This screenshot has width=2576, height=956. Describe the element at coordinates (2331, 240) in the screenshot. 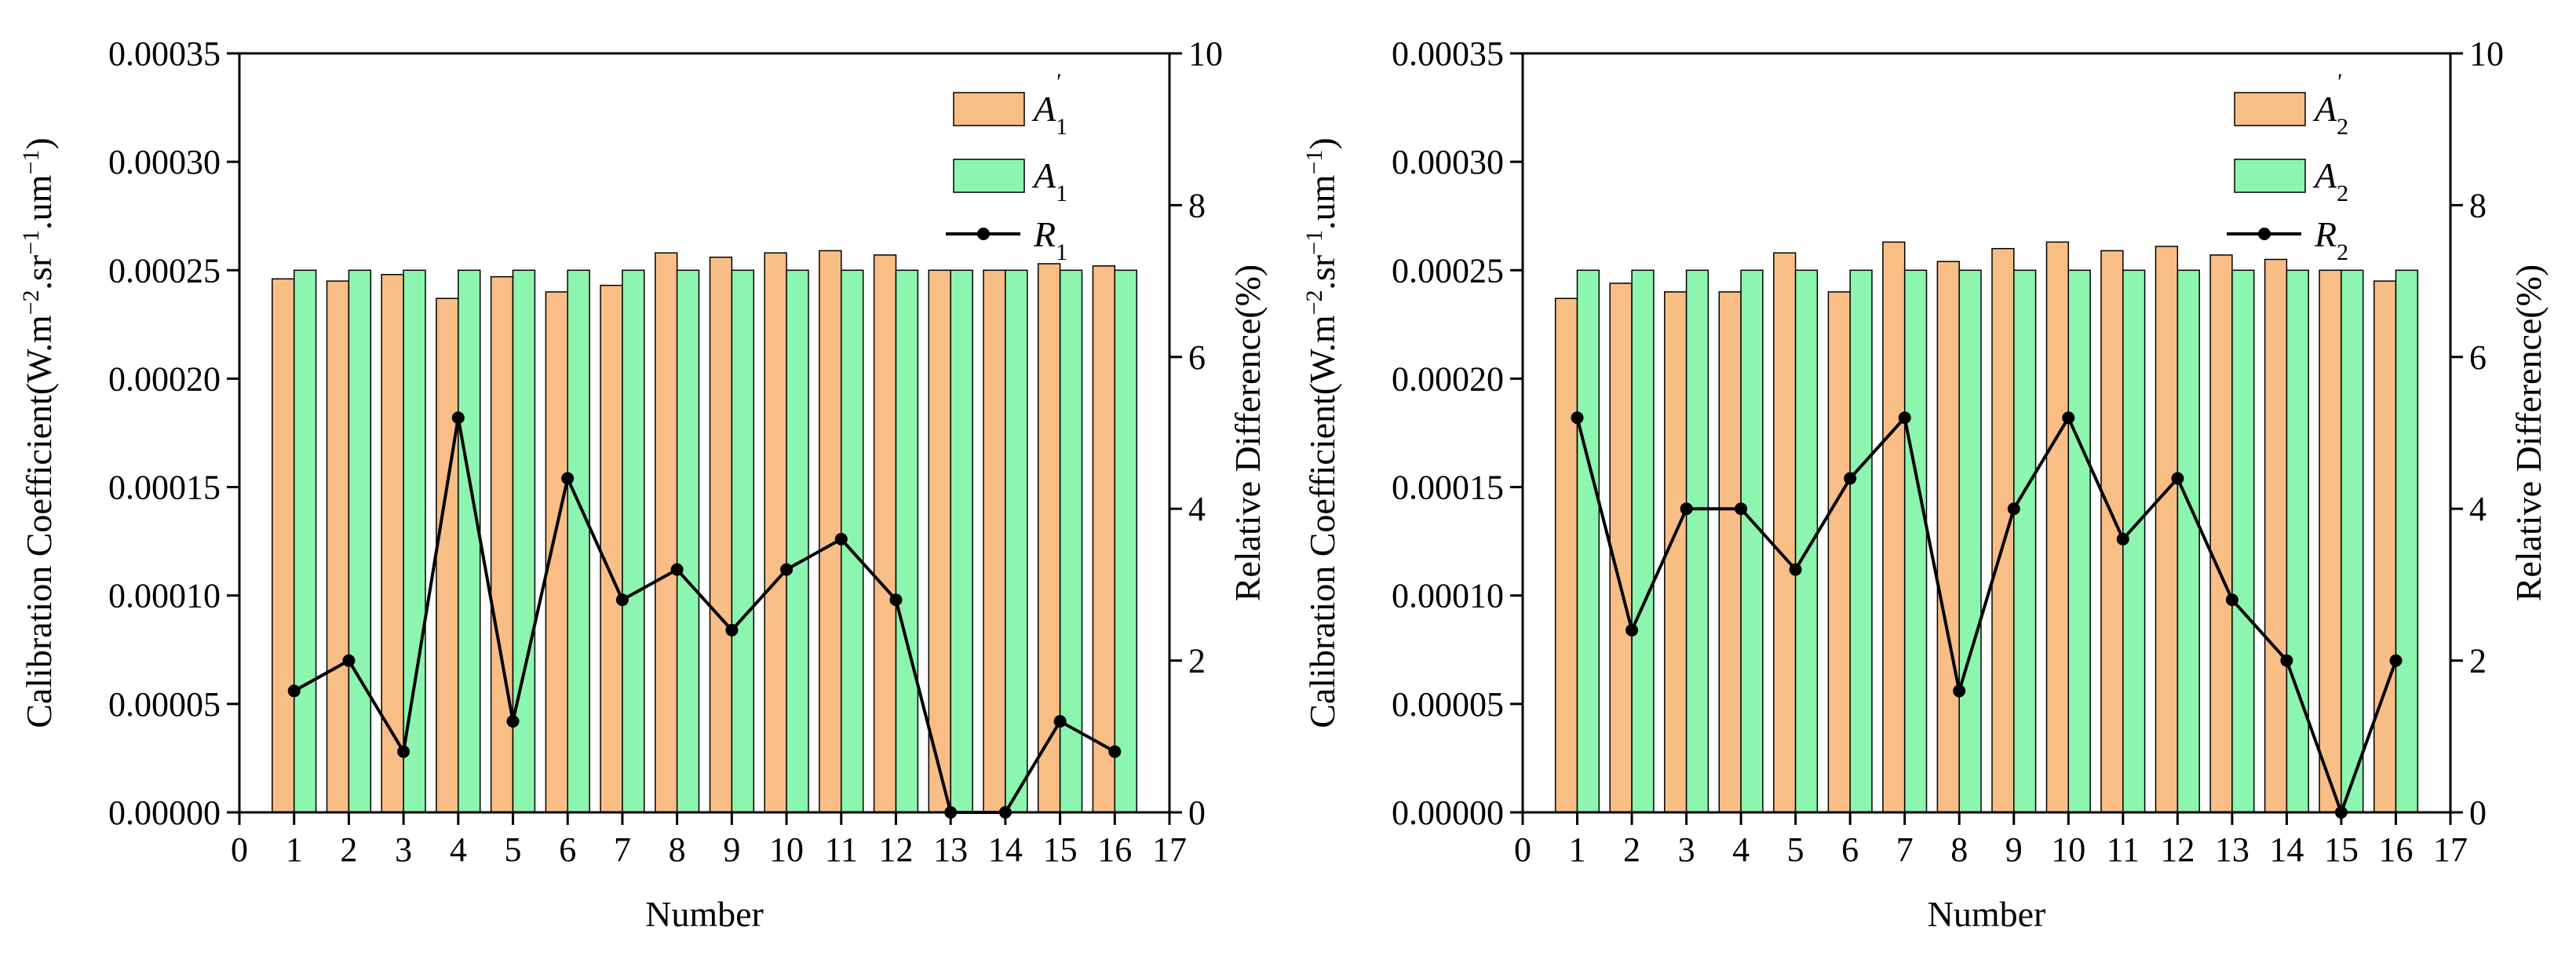

I see `legend-label-3: R2` at that location.